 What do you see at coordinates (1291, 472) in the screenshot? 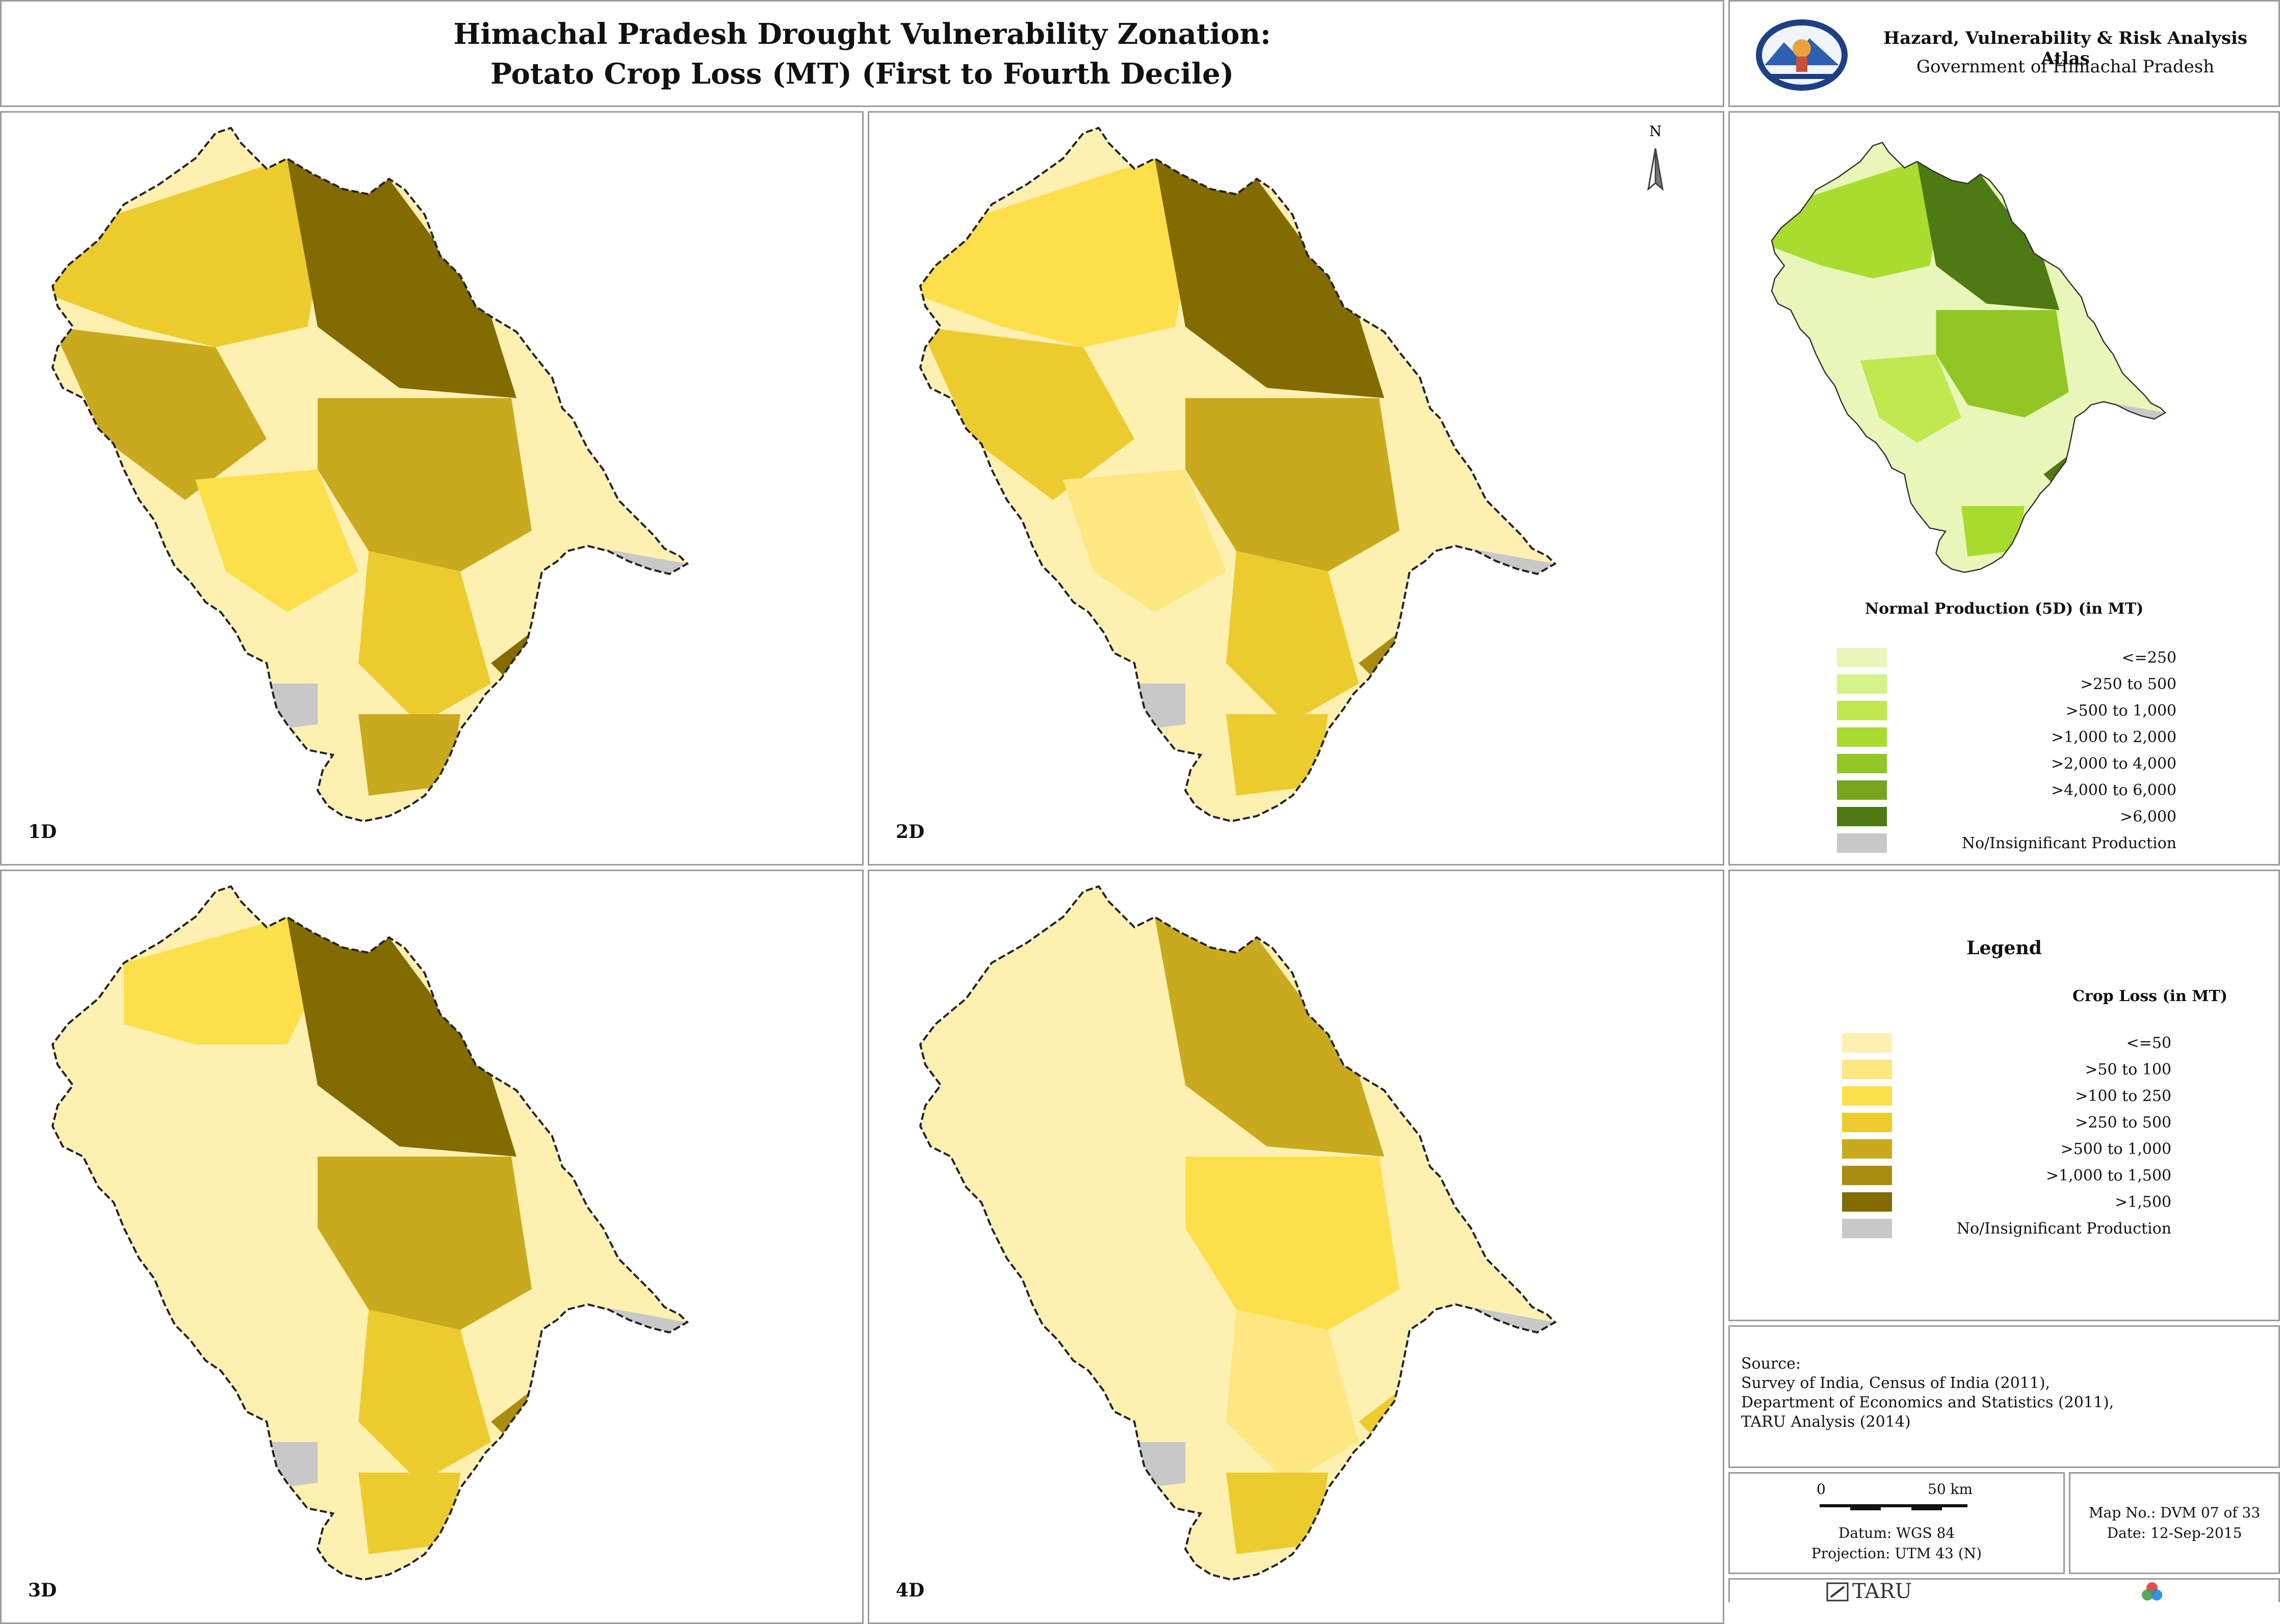
I see `choropleth-map-2d: N` at bounding box center [1291, 472].